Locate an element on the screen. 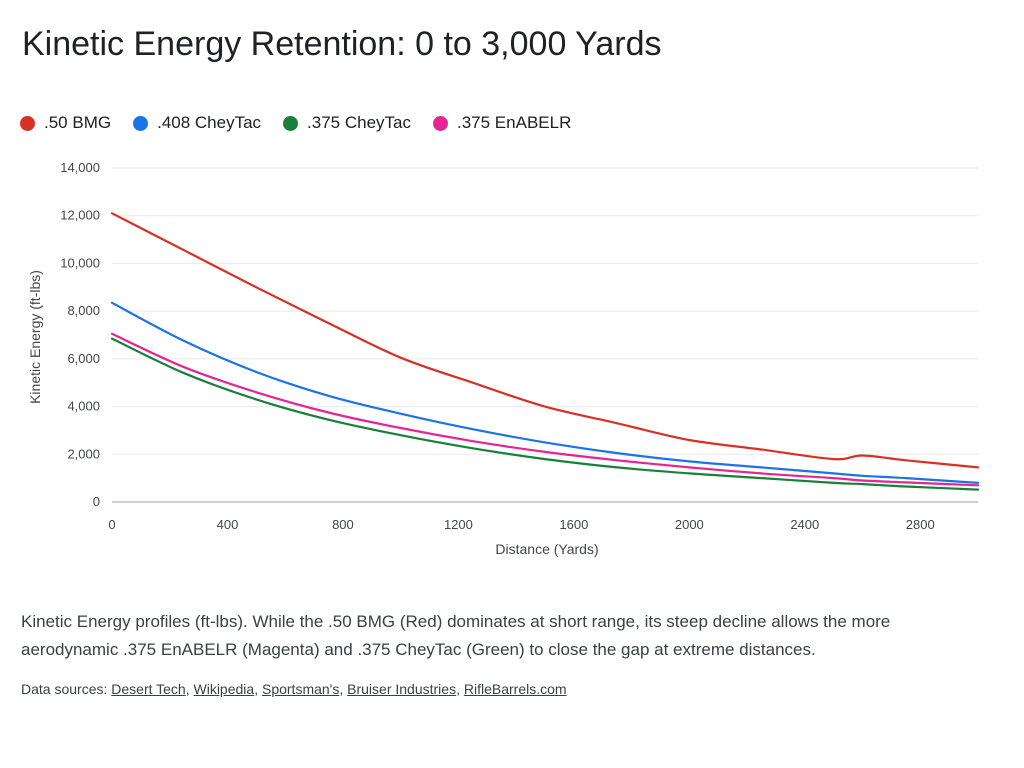  legend-label-375-enabelr: .375 EnABELR is located at coordinates (514, 122).